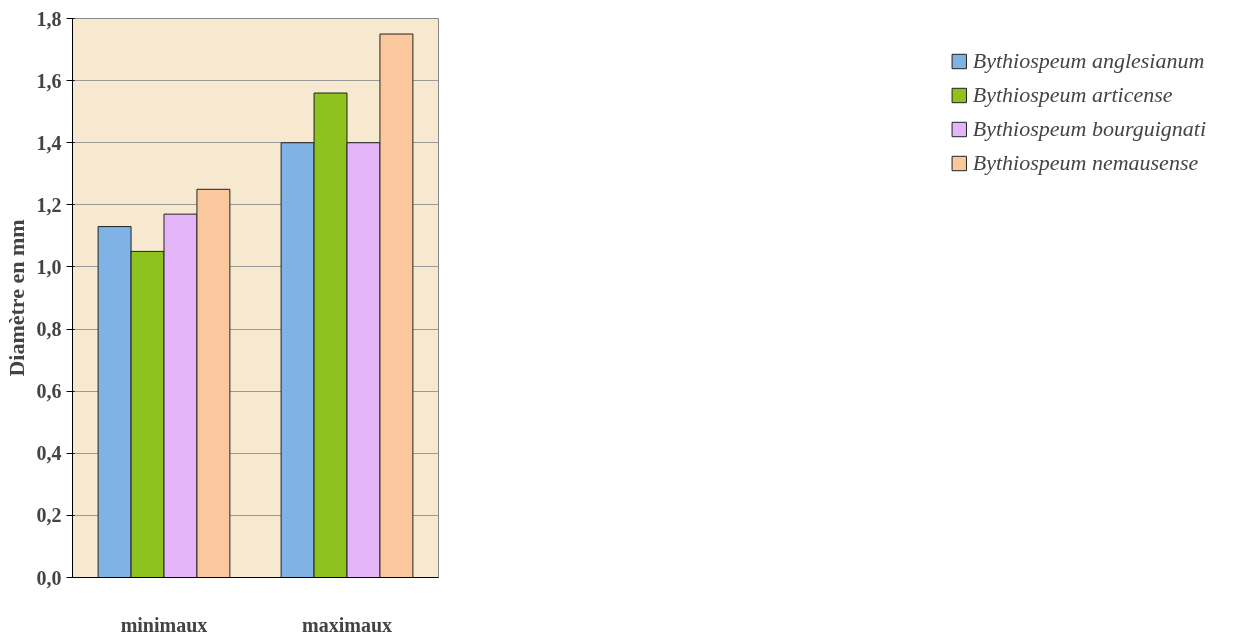 This screenshot has height=638, width=1236. Describe the element at coordinates (1085, 163) in the screenshot. I see `legend-label: Bythiospeum nemausense` at that location.